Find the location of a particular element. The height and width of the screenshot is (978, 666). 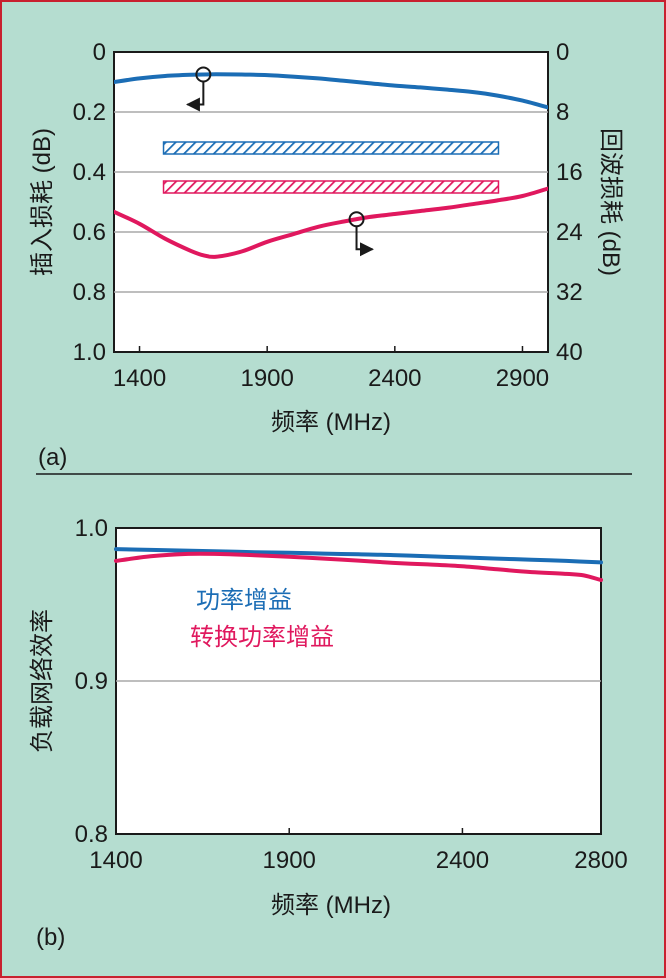

chart-b-y-axis-title: 负载网络效率 is located at coordinates (42, 681).